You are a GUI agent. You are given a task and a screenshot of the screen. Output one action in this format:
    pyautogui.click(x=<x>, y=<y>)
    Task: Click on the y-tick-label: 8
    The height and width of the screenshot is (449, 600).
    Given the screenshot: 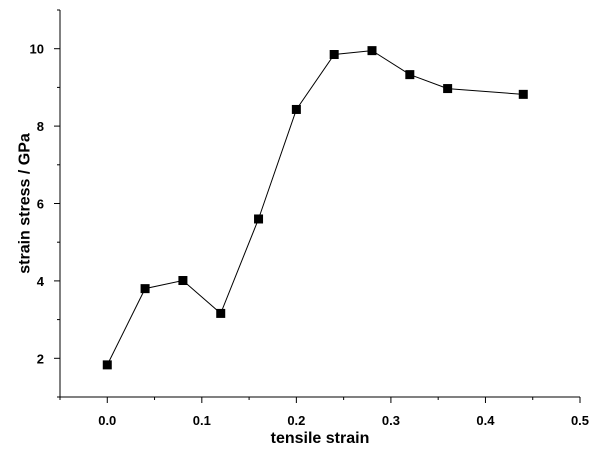 What is the action you would take?
    pyautogui.click(x=40, y=126)
    